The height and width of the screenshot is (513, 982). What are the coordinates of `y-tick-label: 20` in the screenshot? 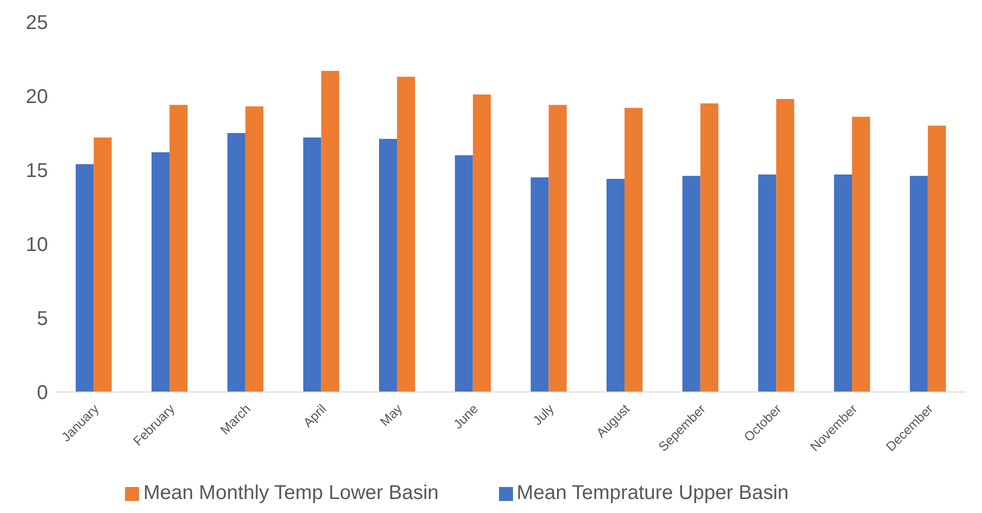 It's located at (37, 97).